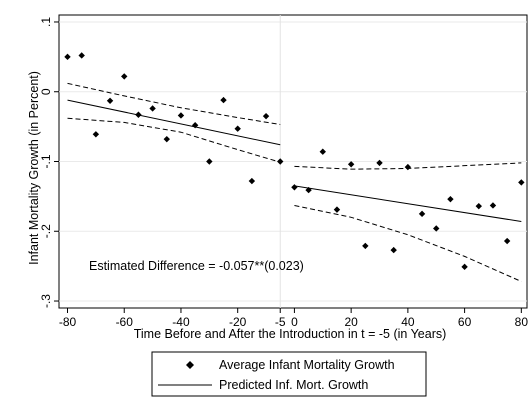 This screenshot has height=403, width=532. What do you see at coordinates (46, 231) in the screenshot?
I see `y-tick-label: -.2` at bounding box center [46, 231].